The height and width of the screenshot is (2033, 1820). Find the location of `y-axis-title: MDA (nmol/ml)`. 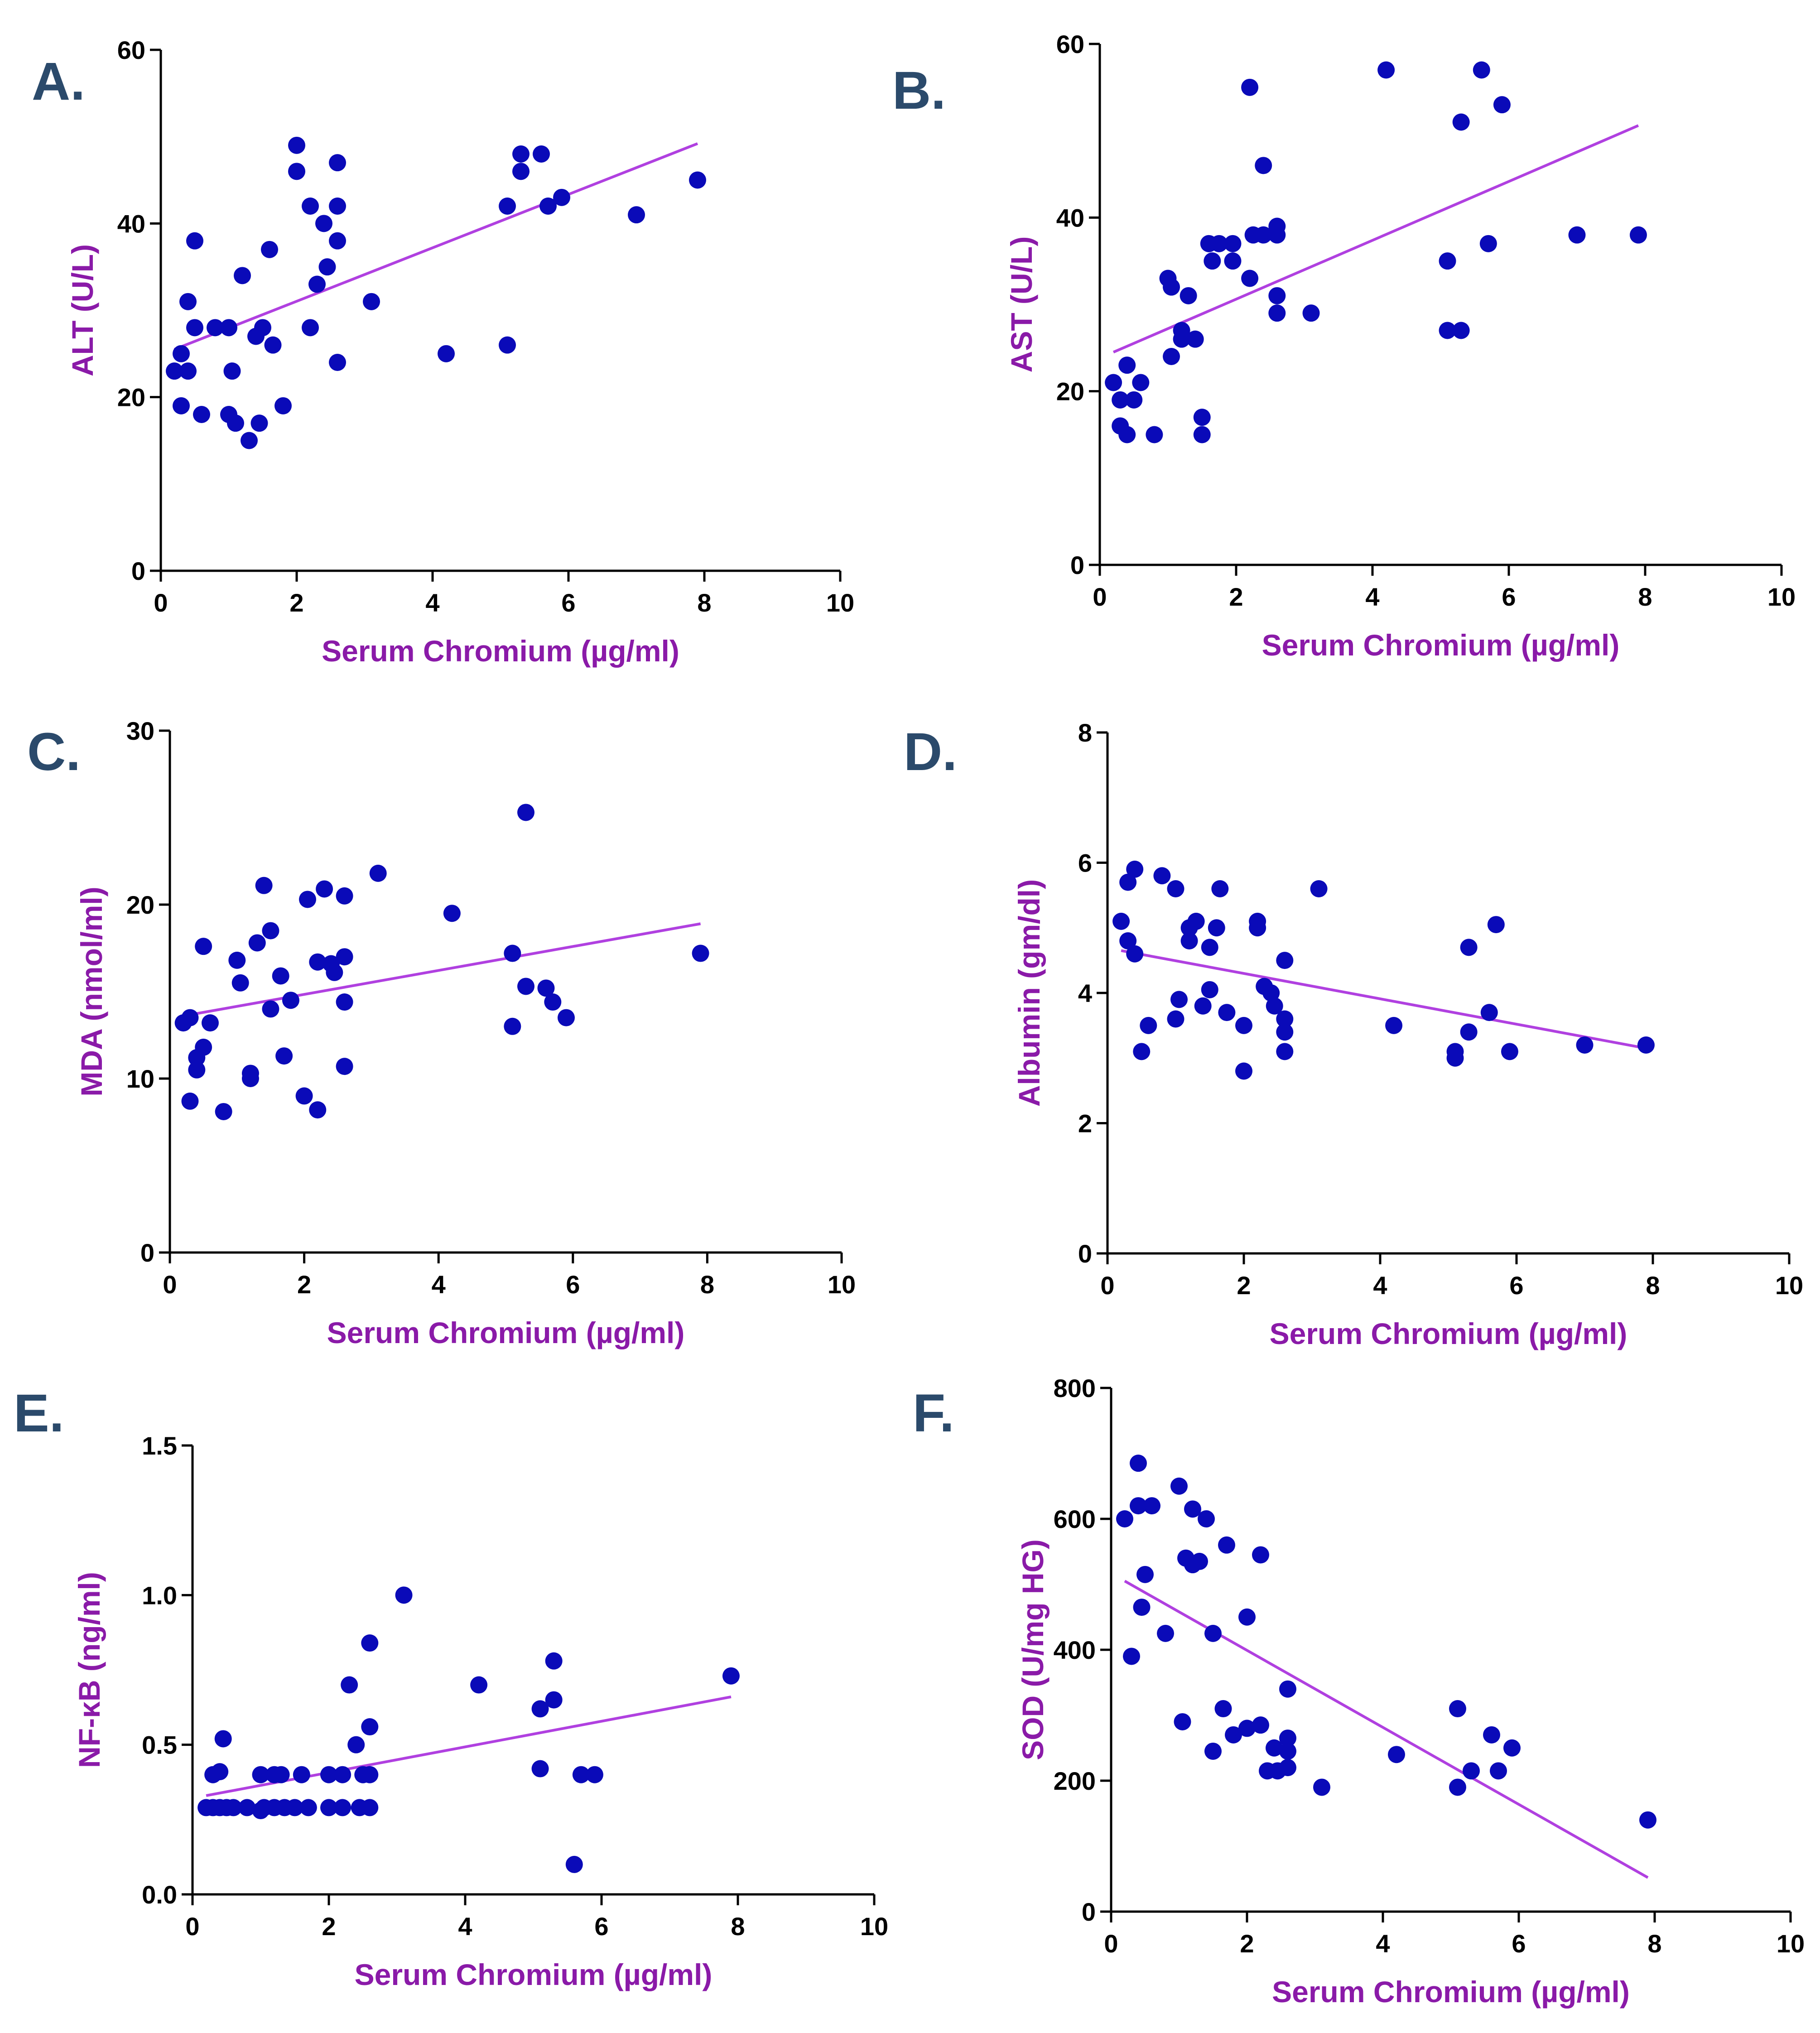

y-axis-title: MDA (nmol/ml) is located at coordinates (91, 991).